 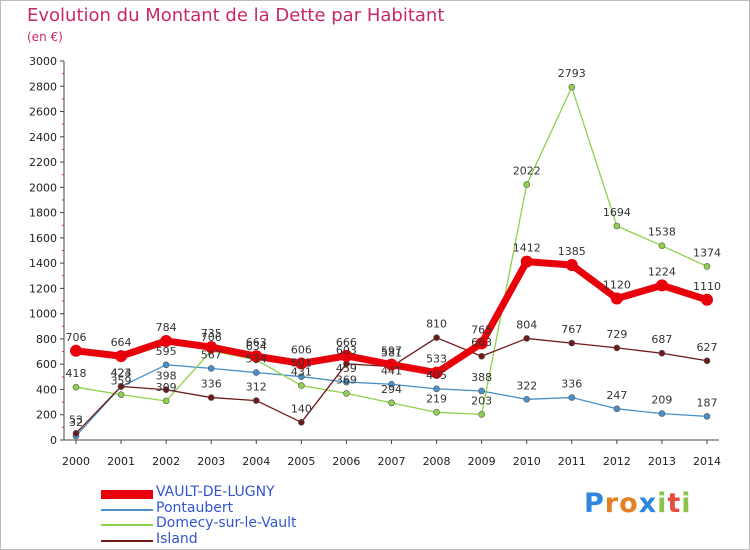 What do you see at coordinates (527, 171) in the screenshot?
I see `data-label-2: 2022` at bounding box center [527, 171].